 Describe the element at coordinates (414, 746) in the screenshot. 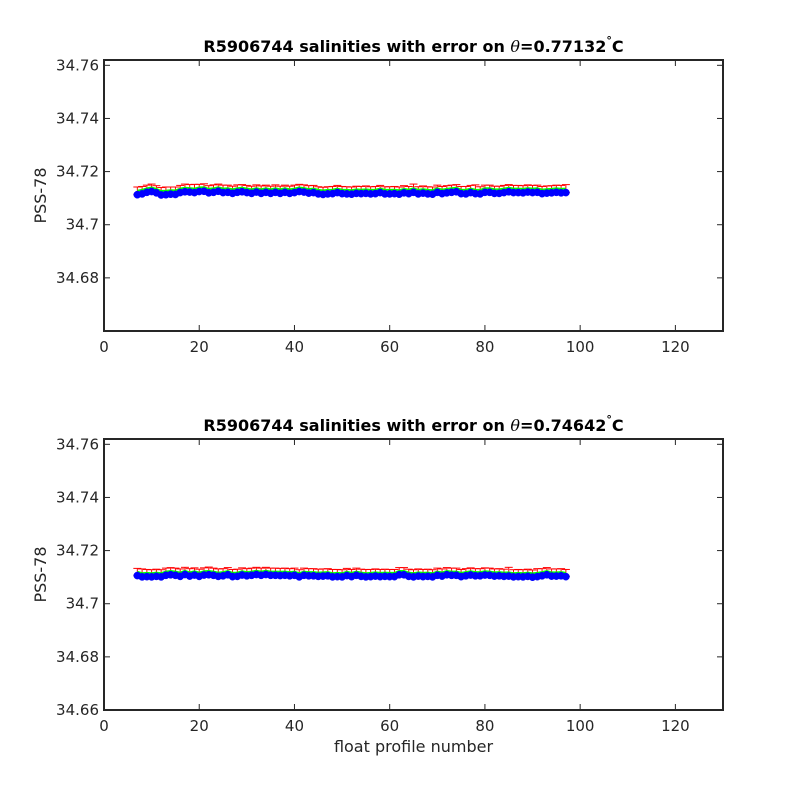

I see `x-axis-label: float profile number` at that location.